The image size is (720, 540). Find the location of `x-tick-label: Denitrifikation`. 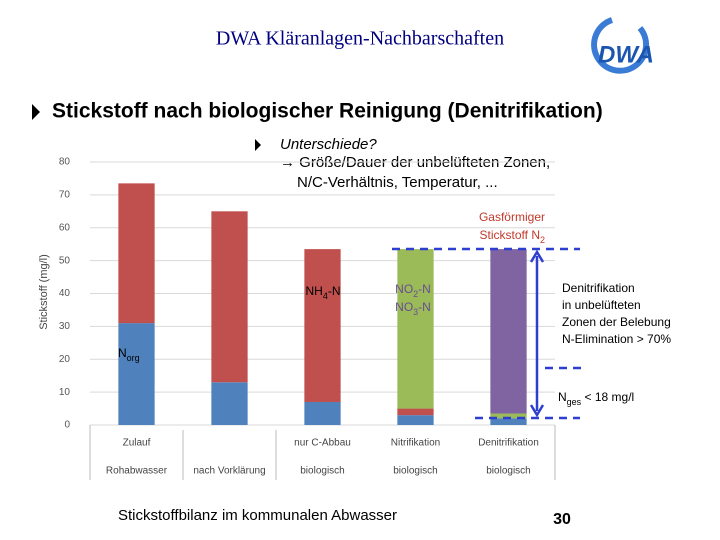

x-tick-label: Denitrifikation is located at coordinates (508, 443).